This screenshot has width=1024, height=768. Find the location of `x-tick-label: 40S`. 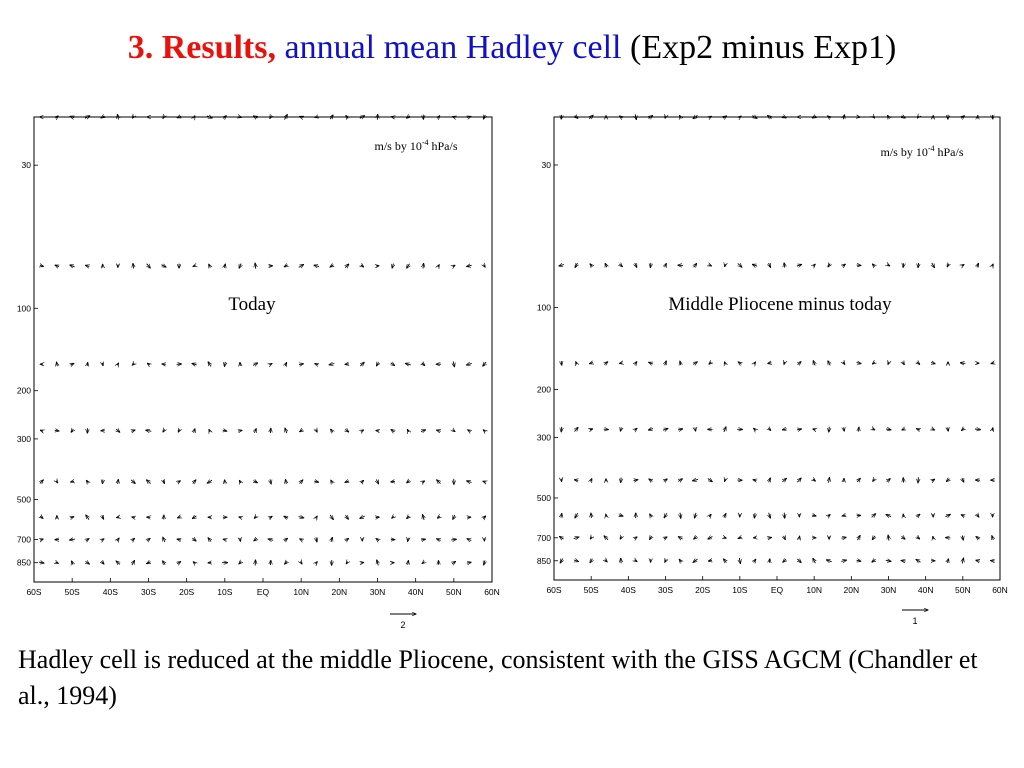

x-tick-label: 40S is located at coordinates (628, 590).